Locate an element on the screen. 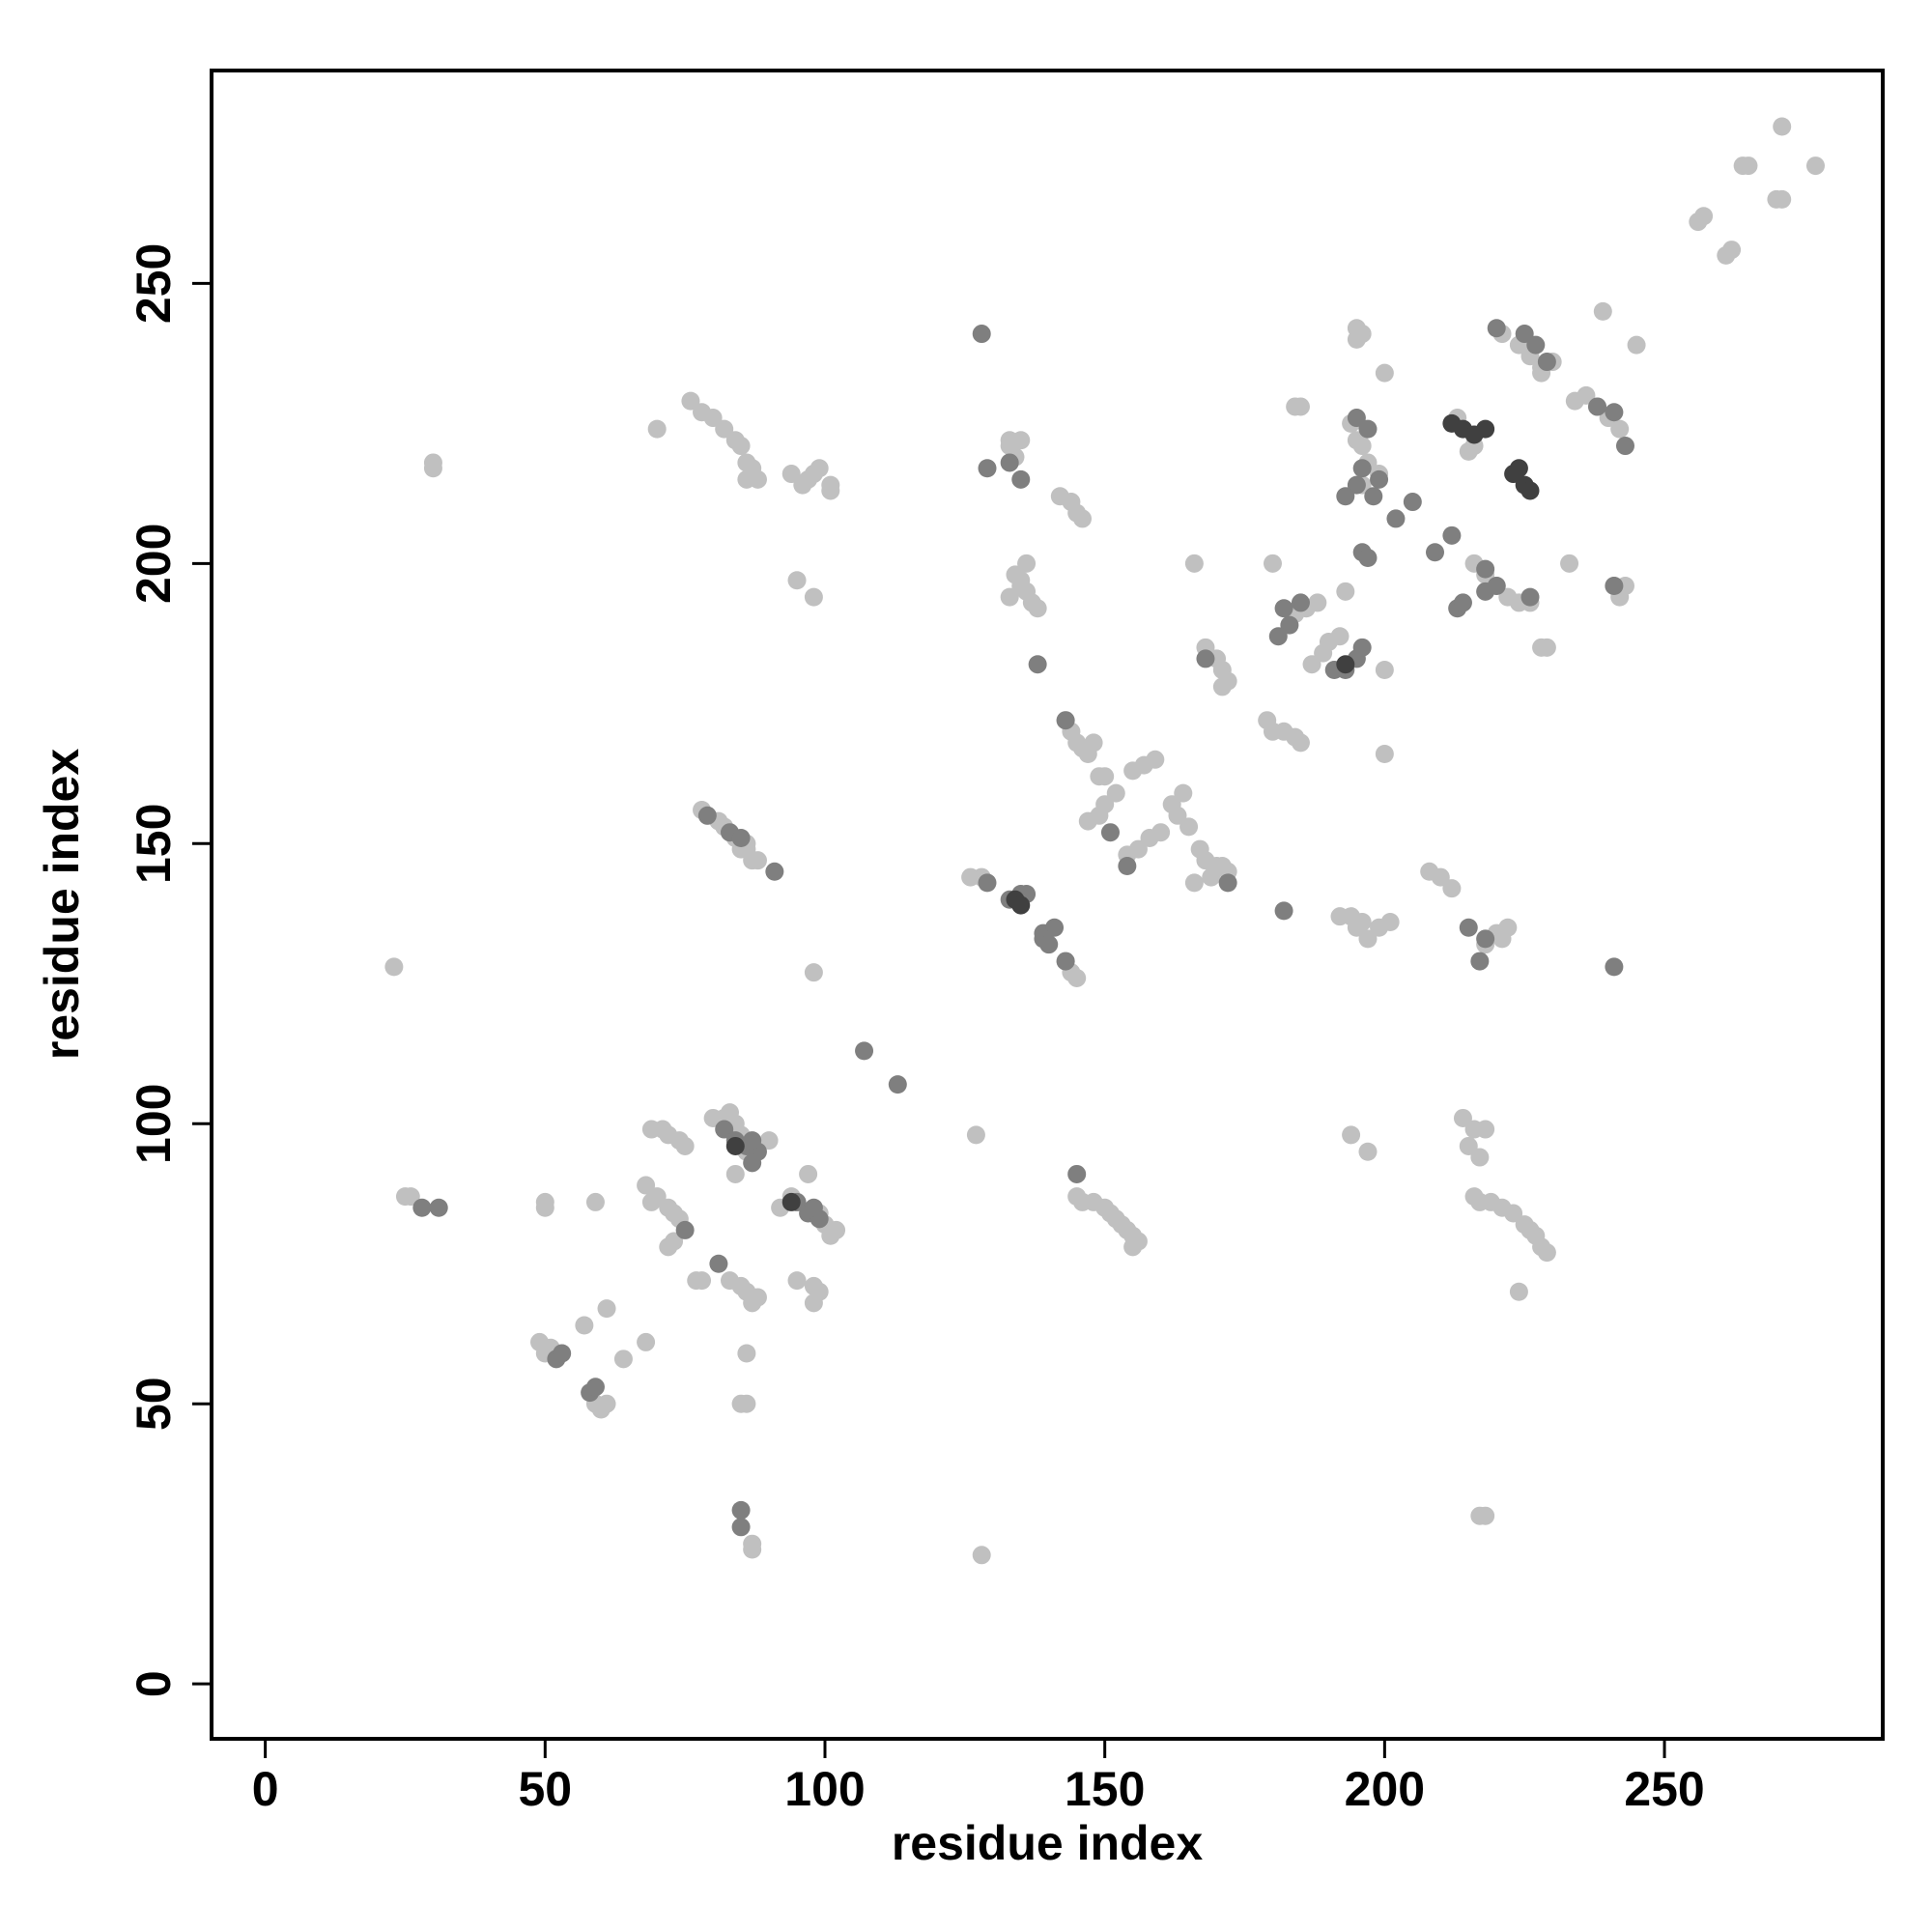 This screenshot has width=1932, height=1932. y-tick-label: 200 is located at coordinates (154, 564).